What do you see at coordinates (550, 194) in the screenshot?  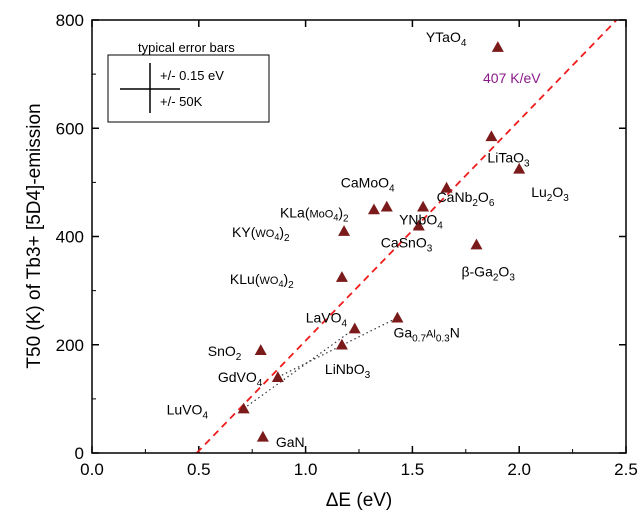 I see `point-label: Lu2O3` at bounding box center [550, 194].